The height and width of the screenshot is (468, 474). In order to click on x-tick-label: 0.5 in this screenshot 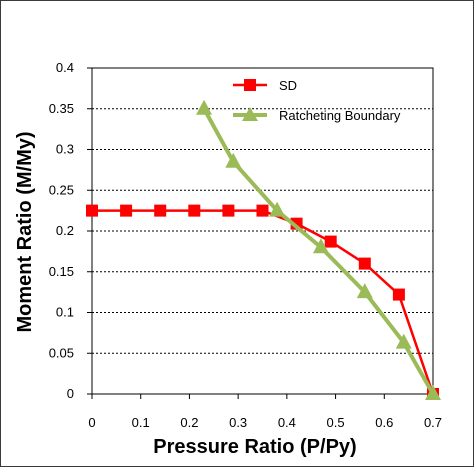, I will do `click(336, 422)`.